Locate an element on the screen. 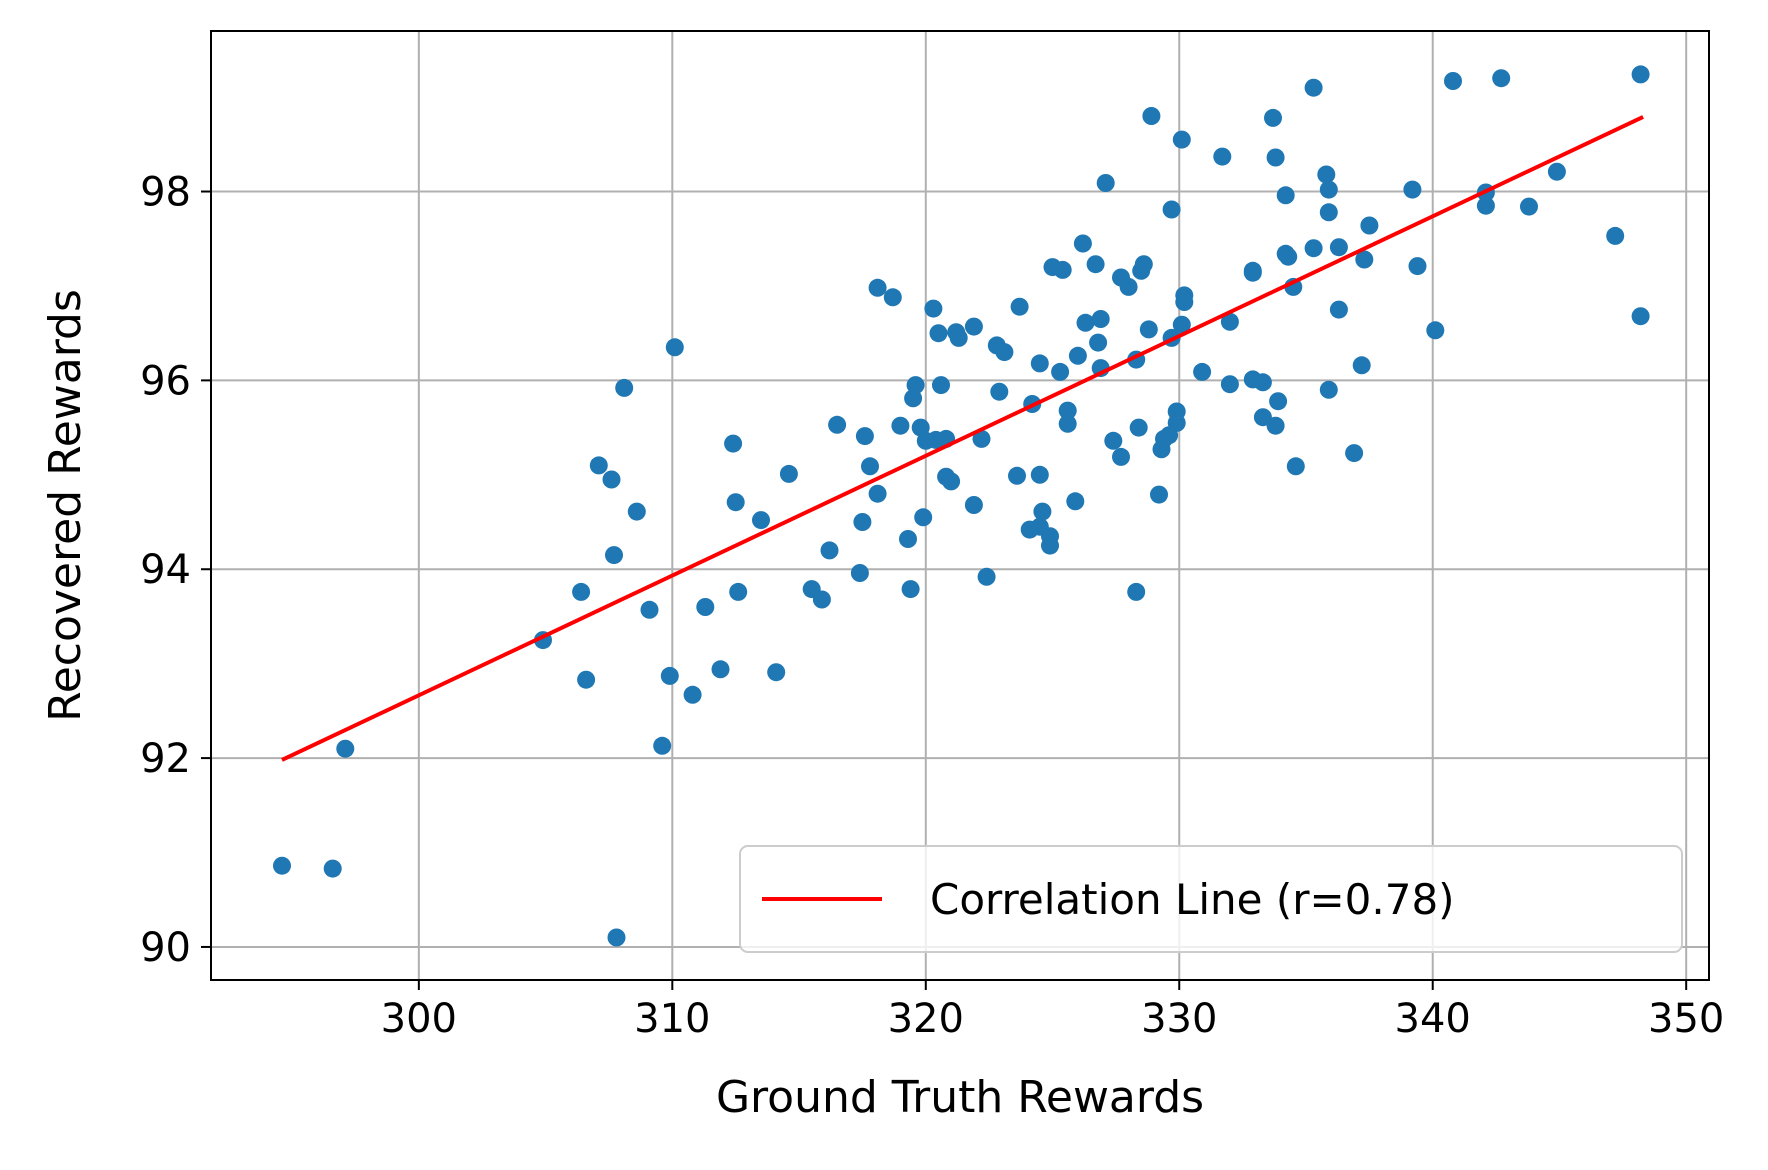 The height and width of the screenshot is (1170, 1768). x-tick-label: 350 is located at coordinates (1686, 1019).